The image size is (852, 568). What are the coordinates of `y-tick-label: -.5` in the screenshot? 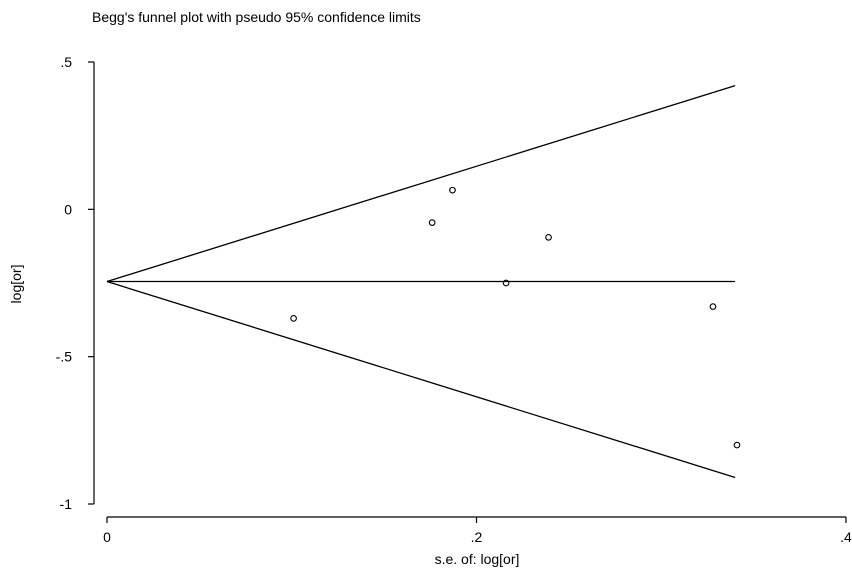 It's located at (64, 357).